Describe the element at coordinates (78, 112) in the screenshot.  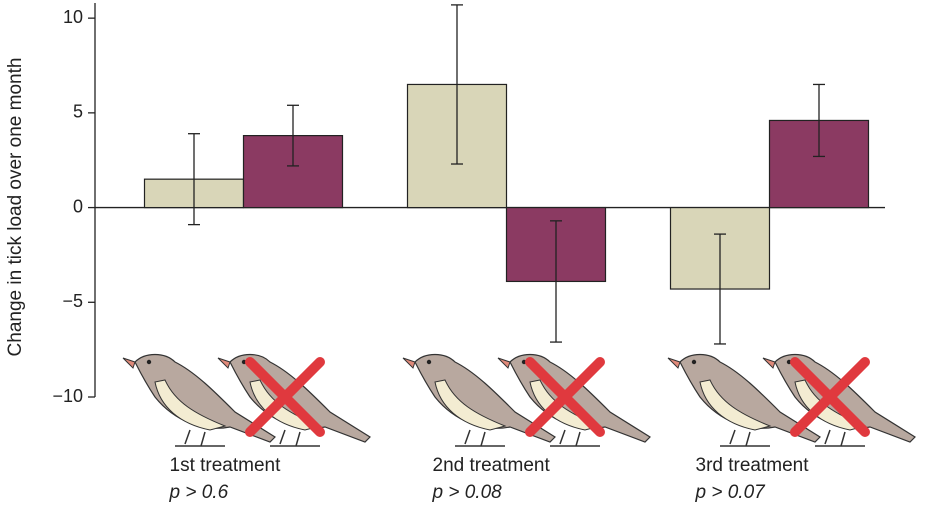
I see `y-tick-label: 5` at that location.